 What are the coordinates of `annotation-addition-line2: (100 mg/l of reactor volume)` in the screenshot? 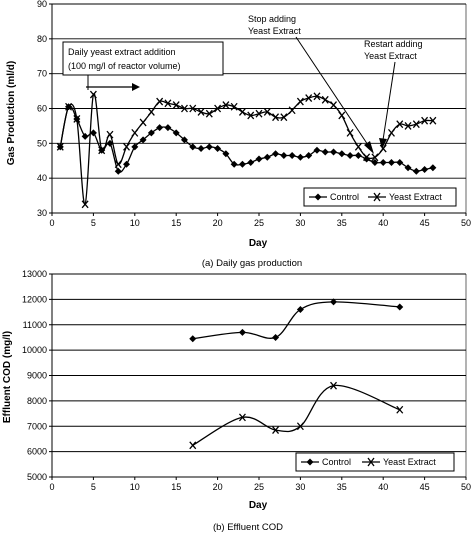 It's located at (124, 66).